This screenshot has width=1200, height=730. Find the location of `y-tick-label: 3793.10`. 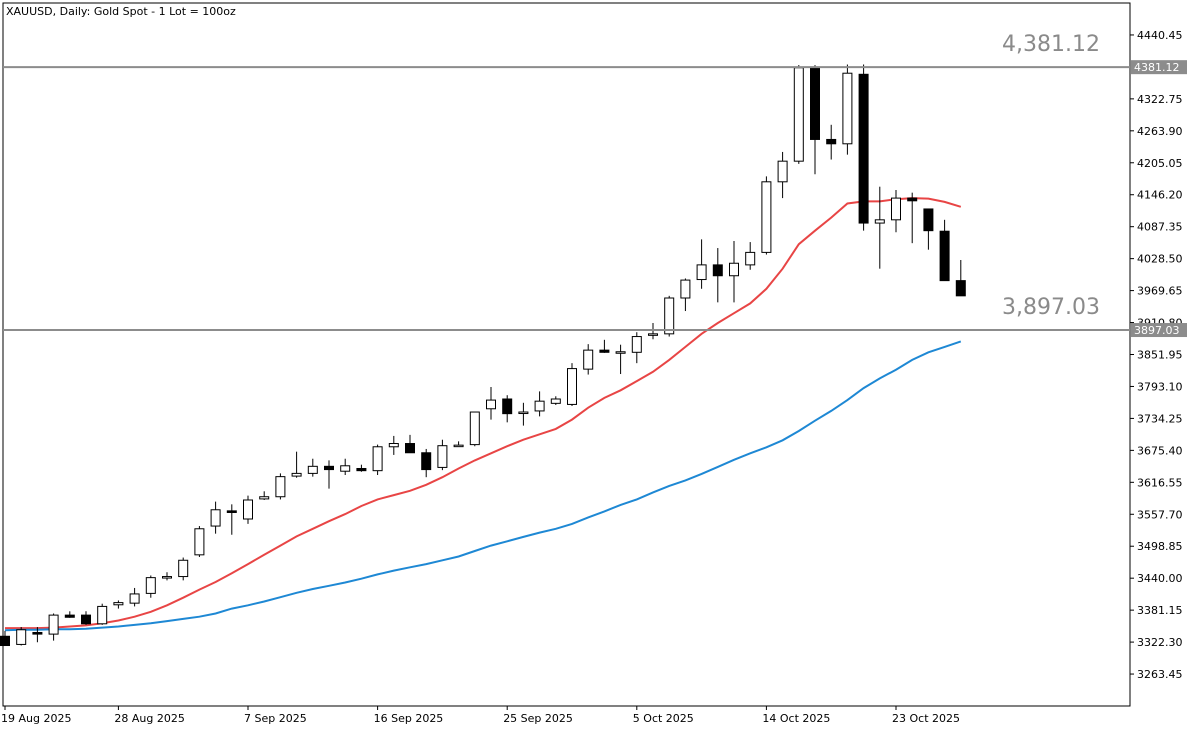

y-tick-label: 3793.10 is located at coordinates (1160, 386).